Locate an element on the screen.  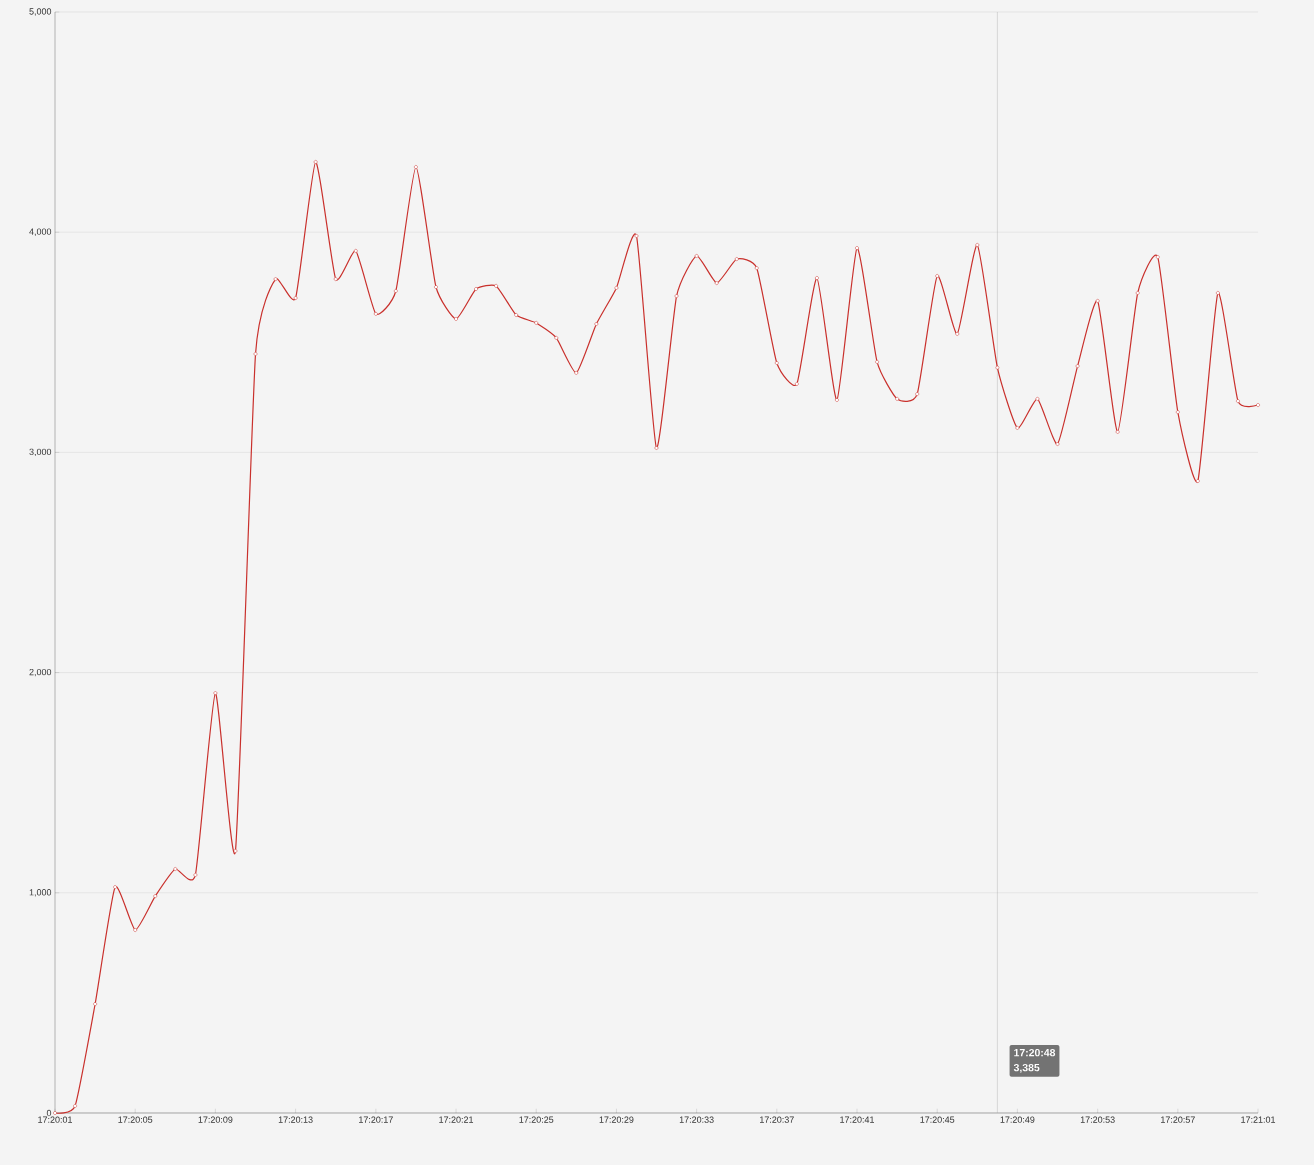
y-tick-label: 2,000 is located at coordinates (40, 672).